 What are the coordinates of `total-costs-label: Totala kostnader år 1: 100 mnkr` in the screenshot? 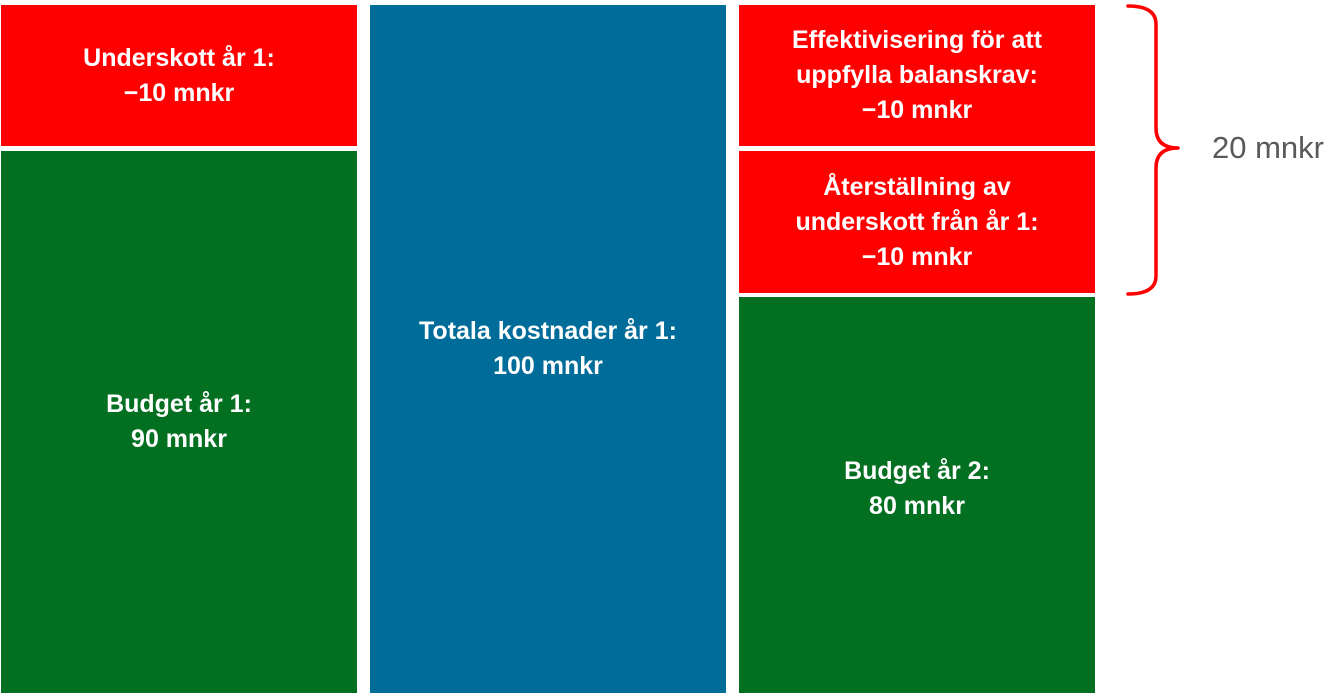 It's located at (548, 348).